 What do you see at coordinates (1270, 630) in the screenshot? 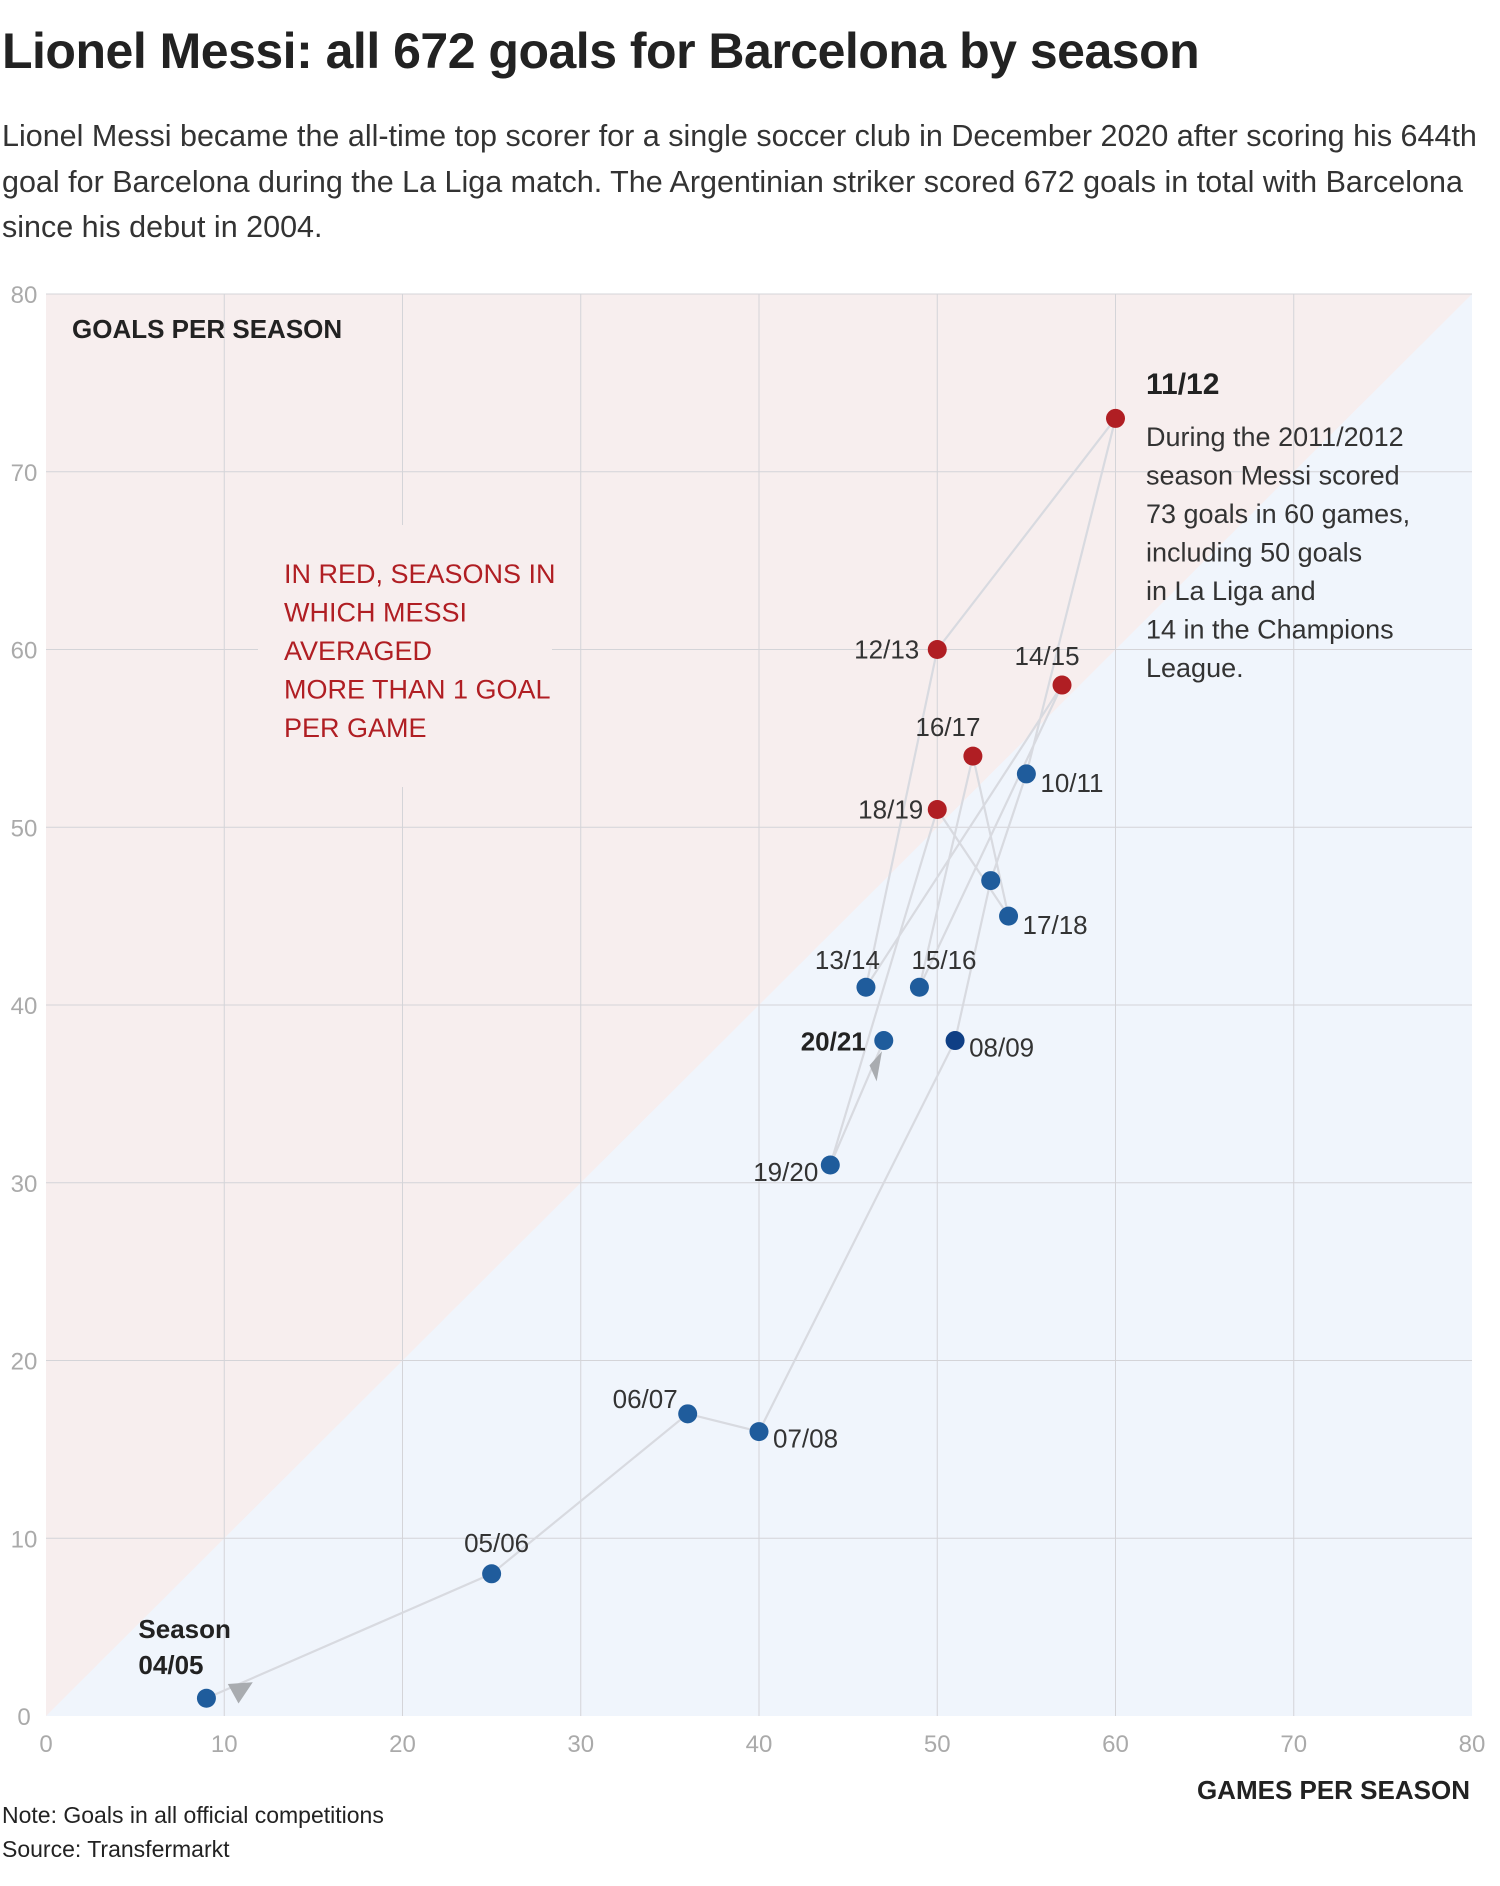
I see `highlight-text-line: 14 in the Champions` at bounding box center [1270, 630].